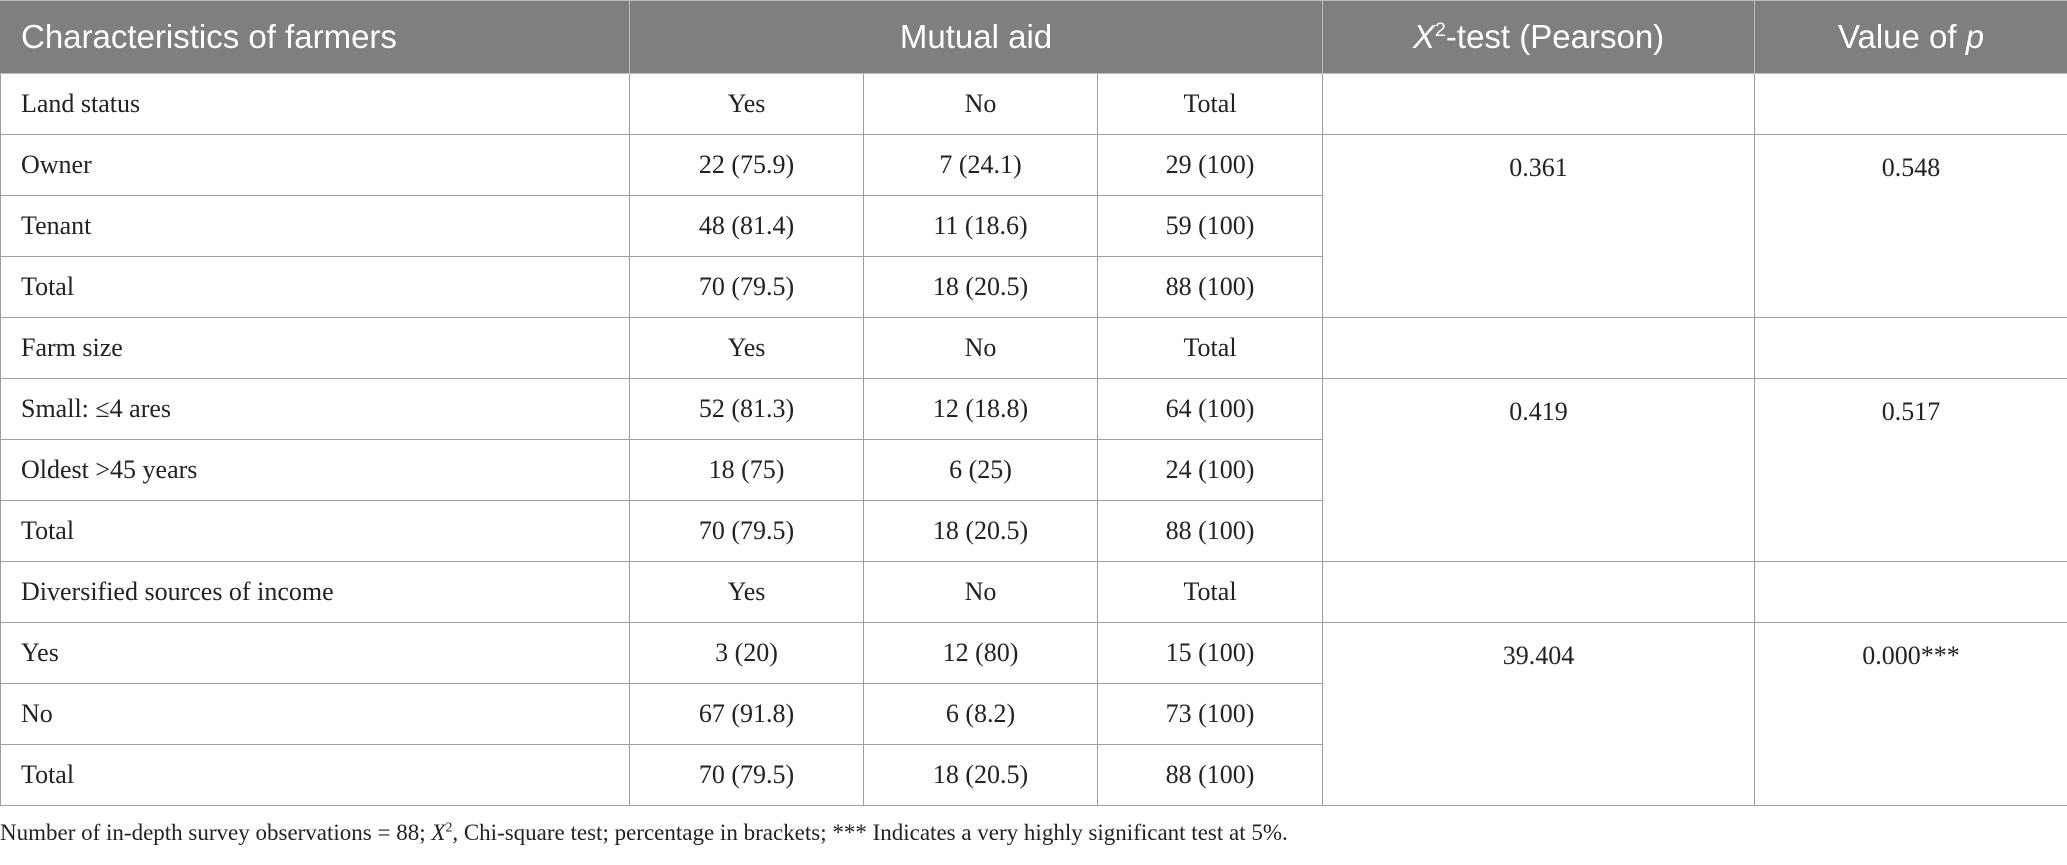  I want to click on cell-yes: 48 (81.4), so click(746, 226).